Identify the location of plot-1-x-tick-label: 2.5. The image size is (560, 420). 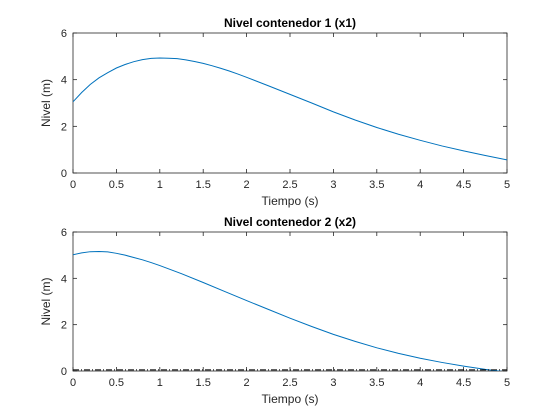
(289, 185).